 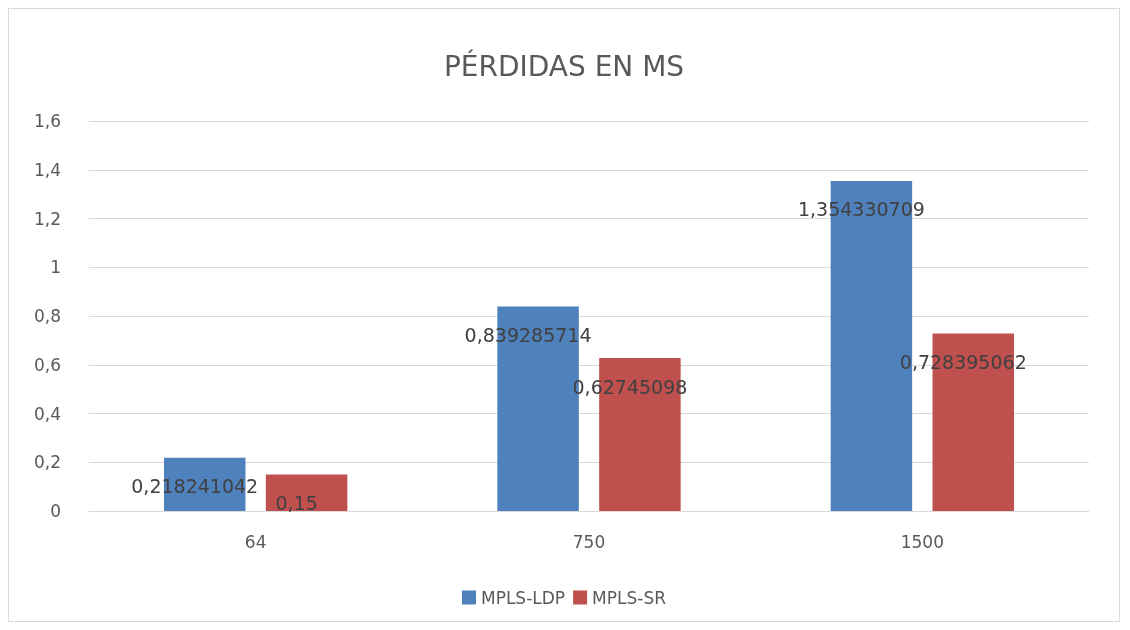 What do you see at coordinates (296, 502) in the screenshot?
I see `data-label: 0,15` at bounding box center [296, 502].